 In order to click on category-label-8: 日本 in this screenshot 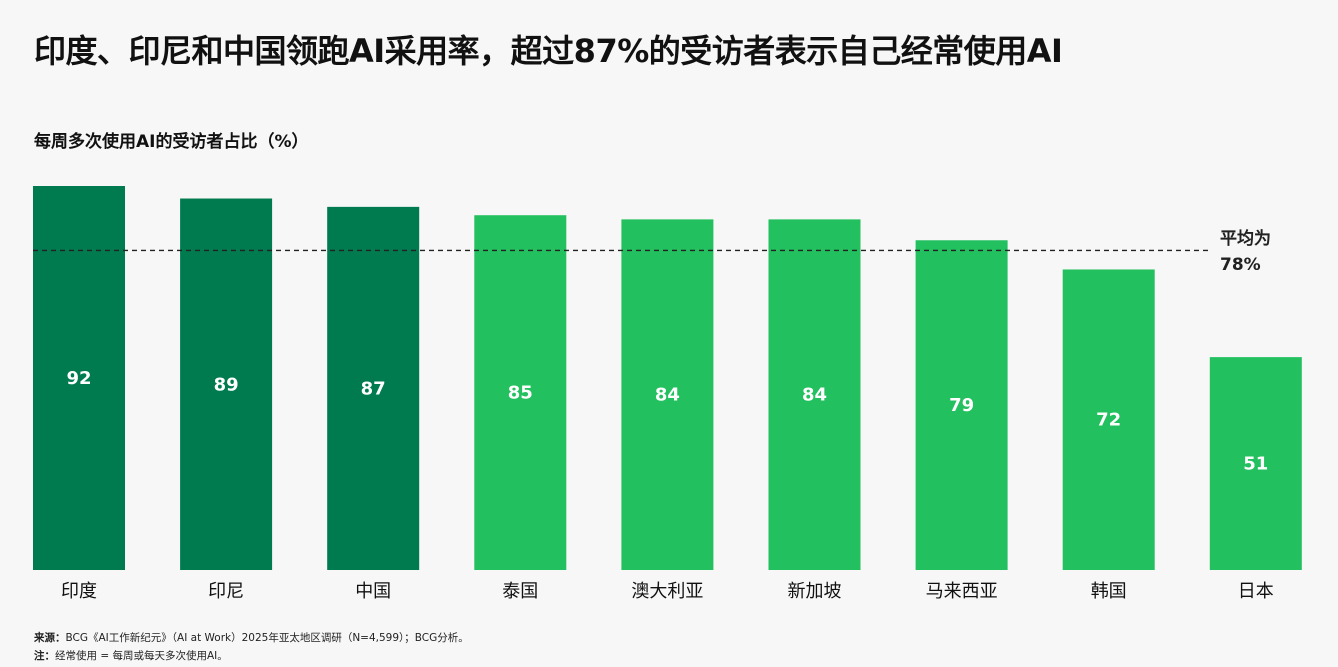, I will do `click(1256, 591)`.